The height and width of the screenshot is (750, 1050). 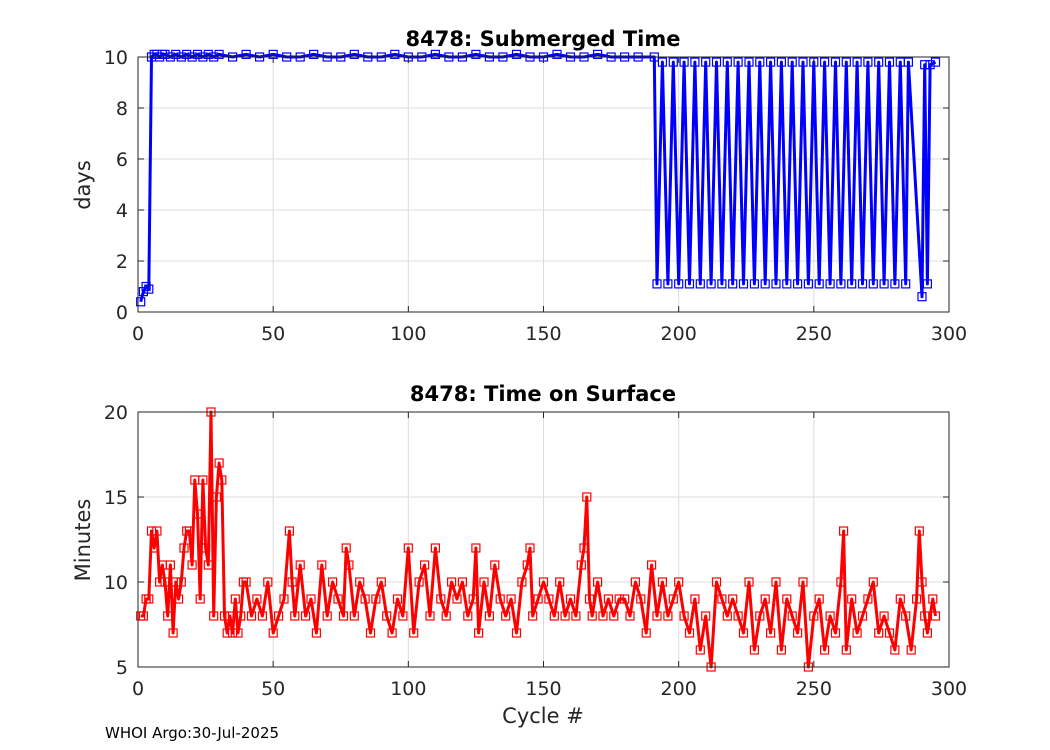 What do you see at coordinates (122, 313) in the screenshot?
I see `submerged-time-y-tick-label: 0` at bounding box center [122, 313].